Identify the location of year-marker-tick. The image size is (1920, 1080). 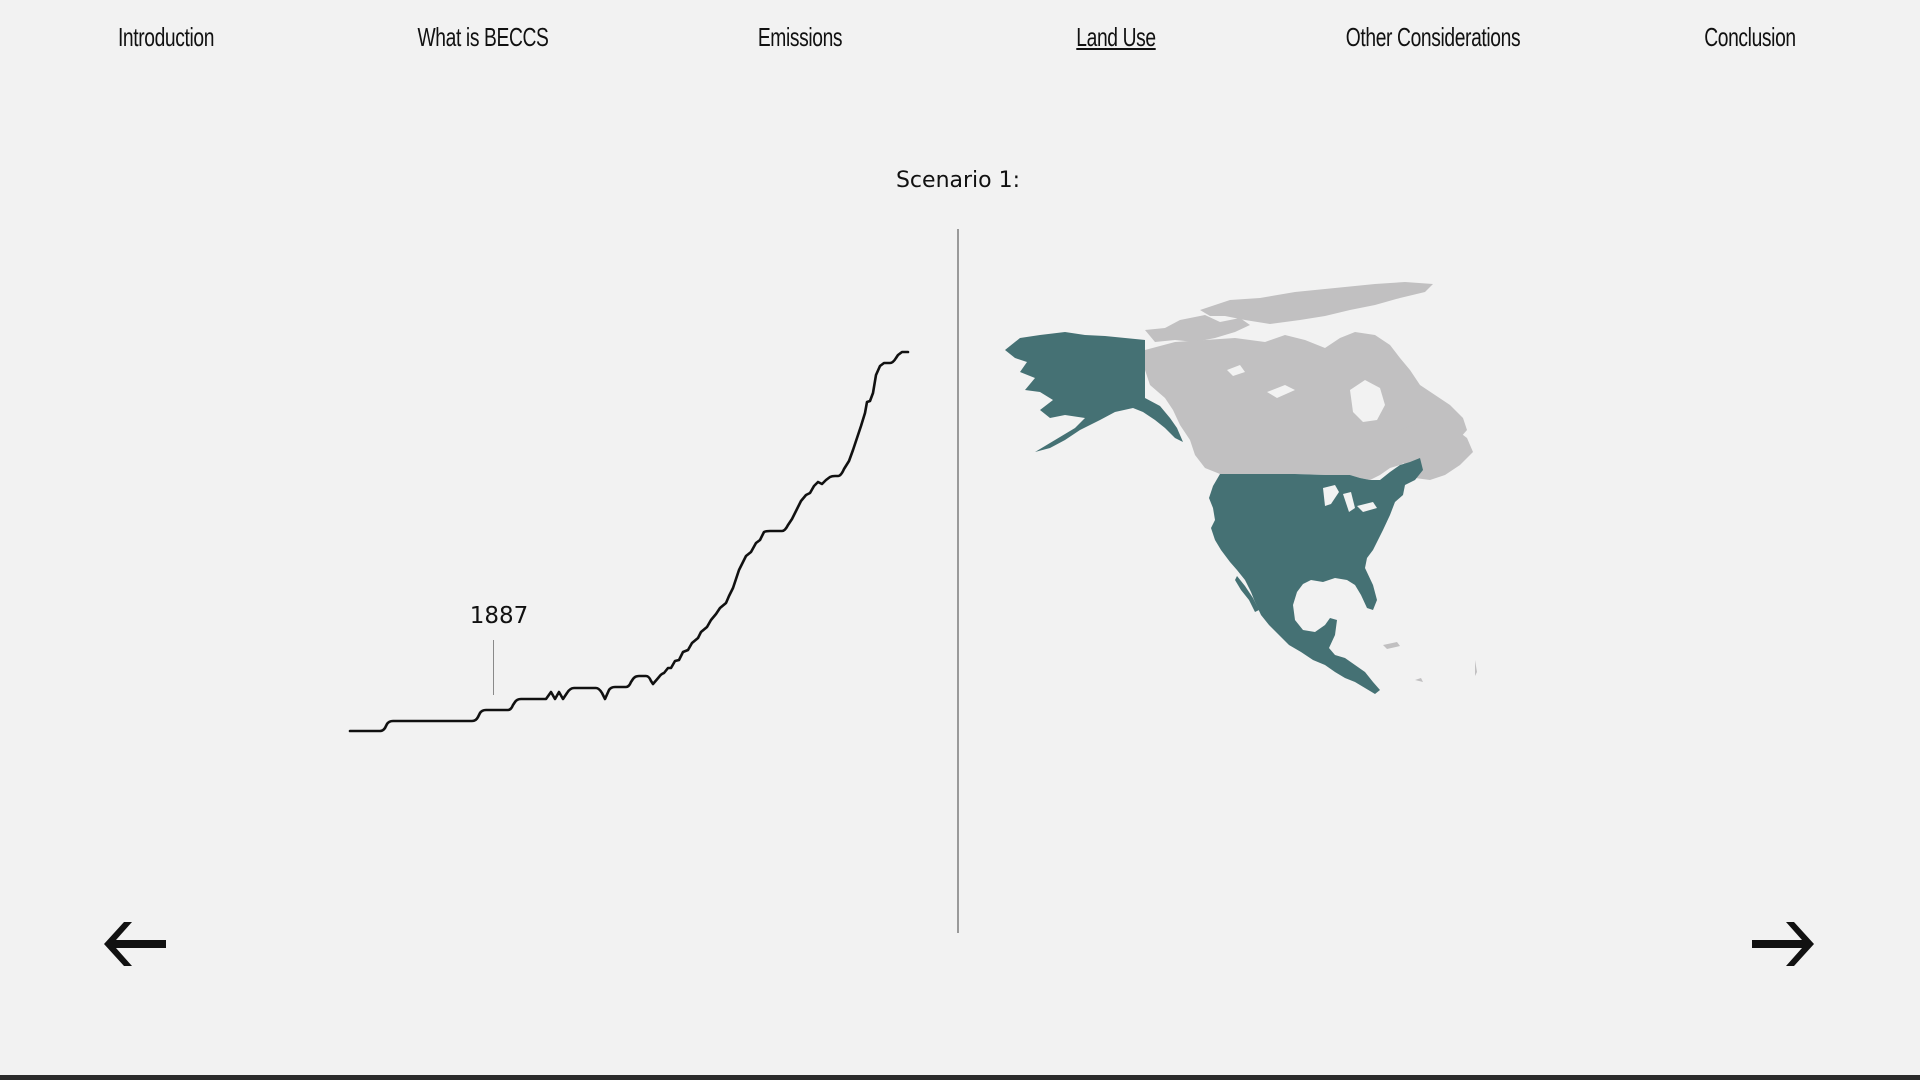
(493, 667).